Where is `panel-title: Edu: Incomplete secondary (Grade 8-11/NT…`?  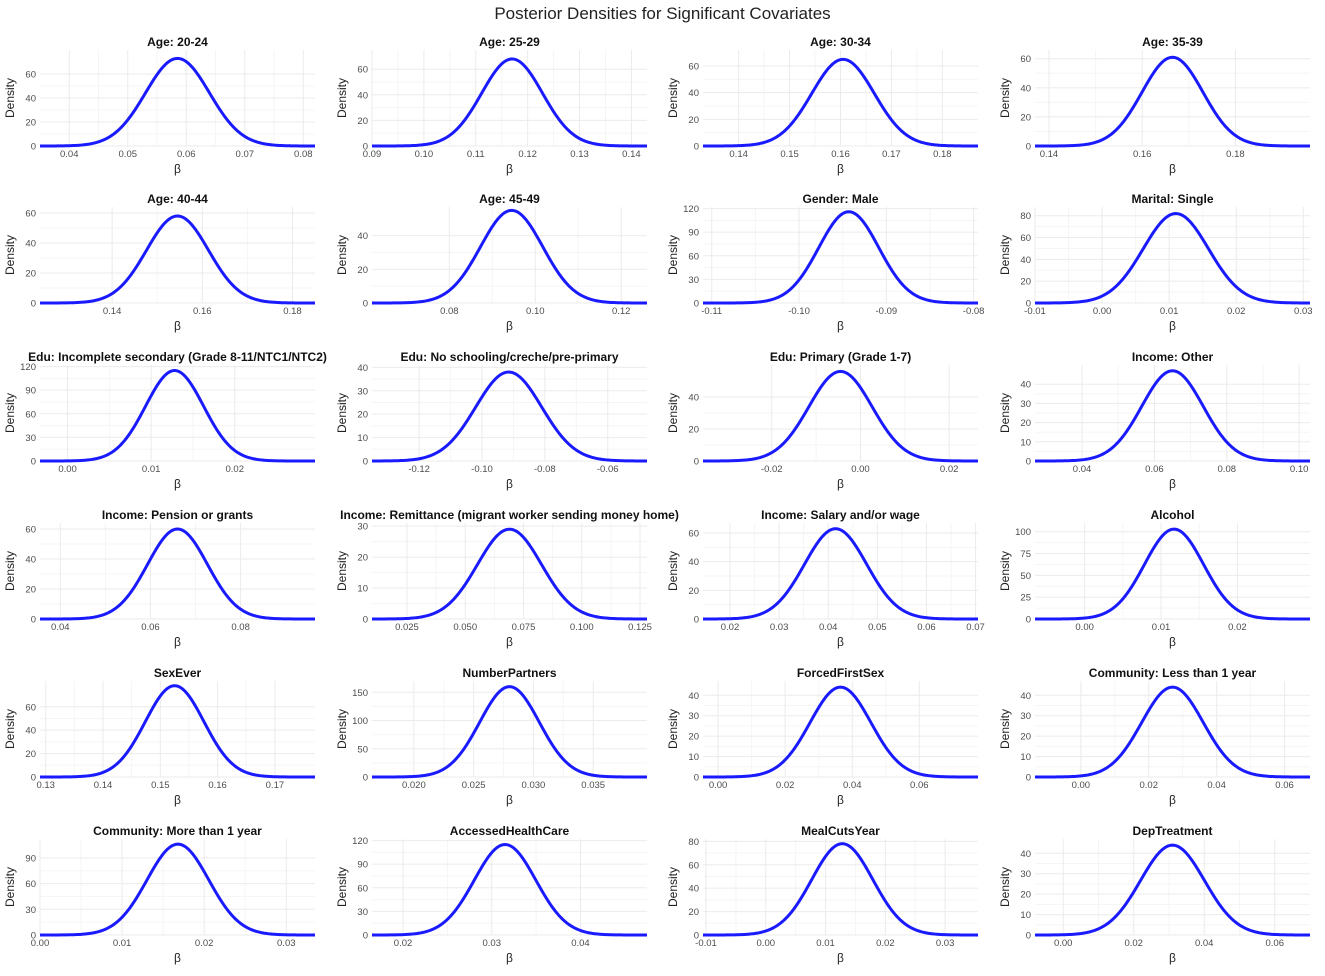 panel-title: Edu: Incomplete secondary (Grade 8-11/NT… is located at coordinates (177, 357).